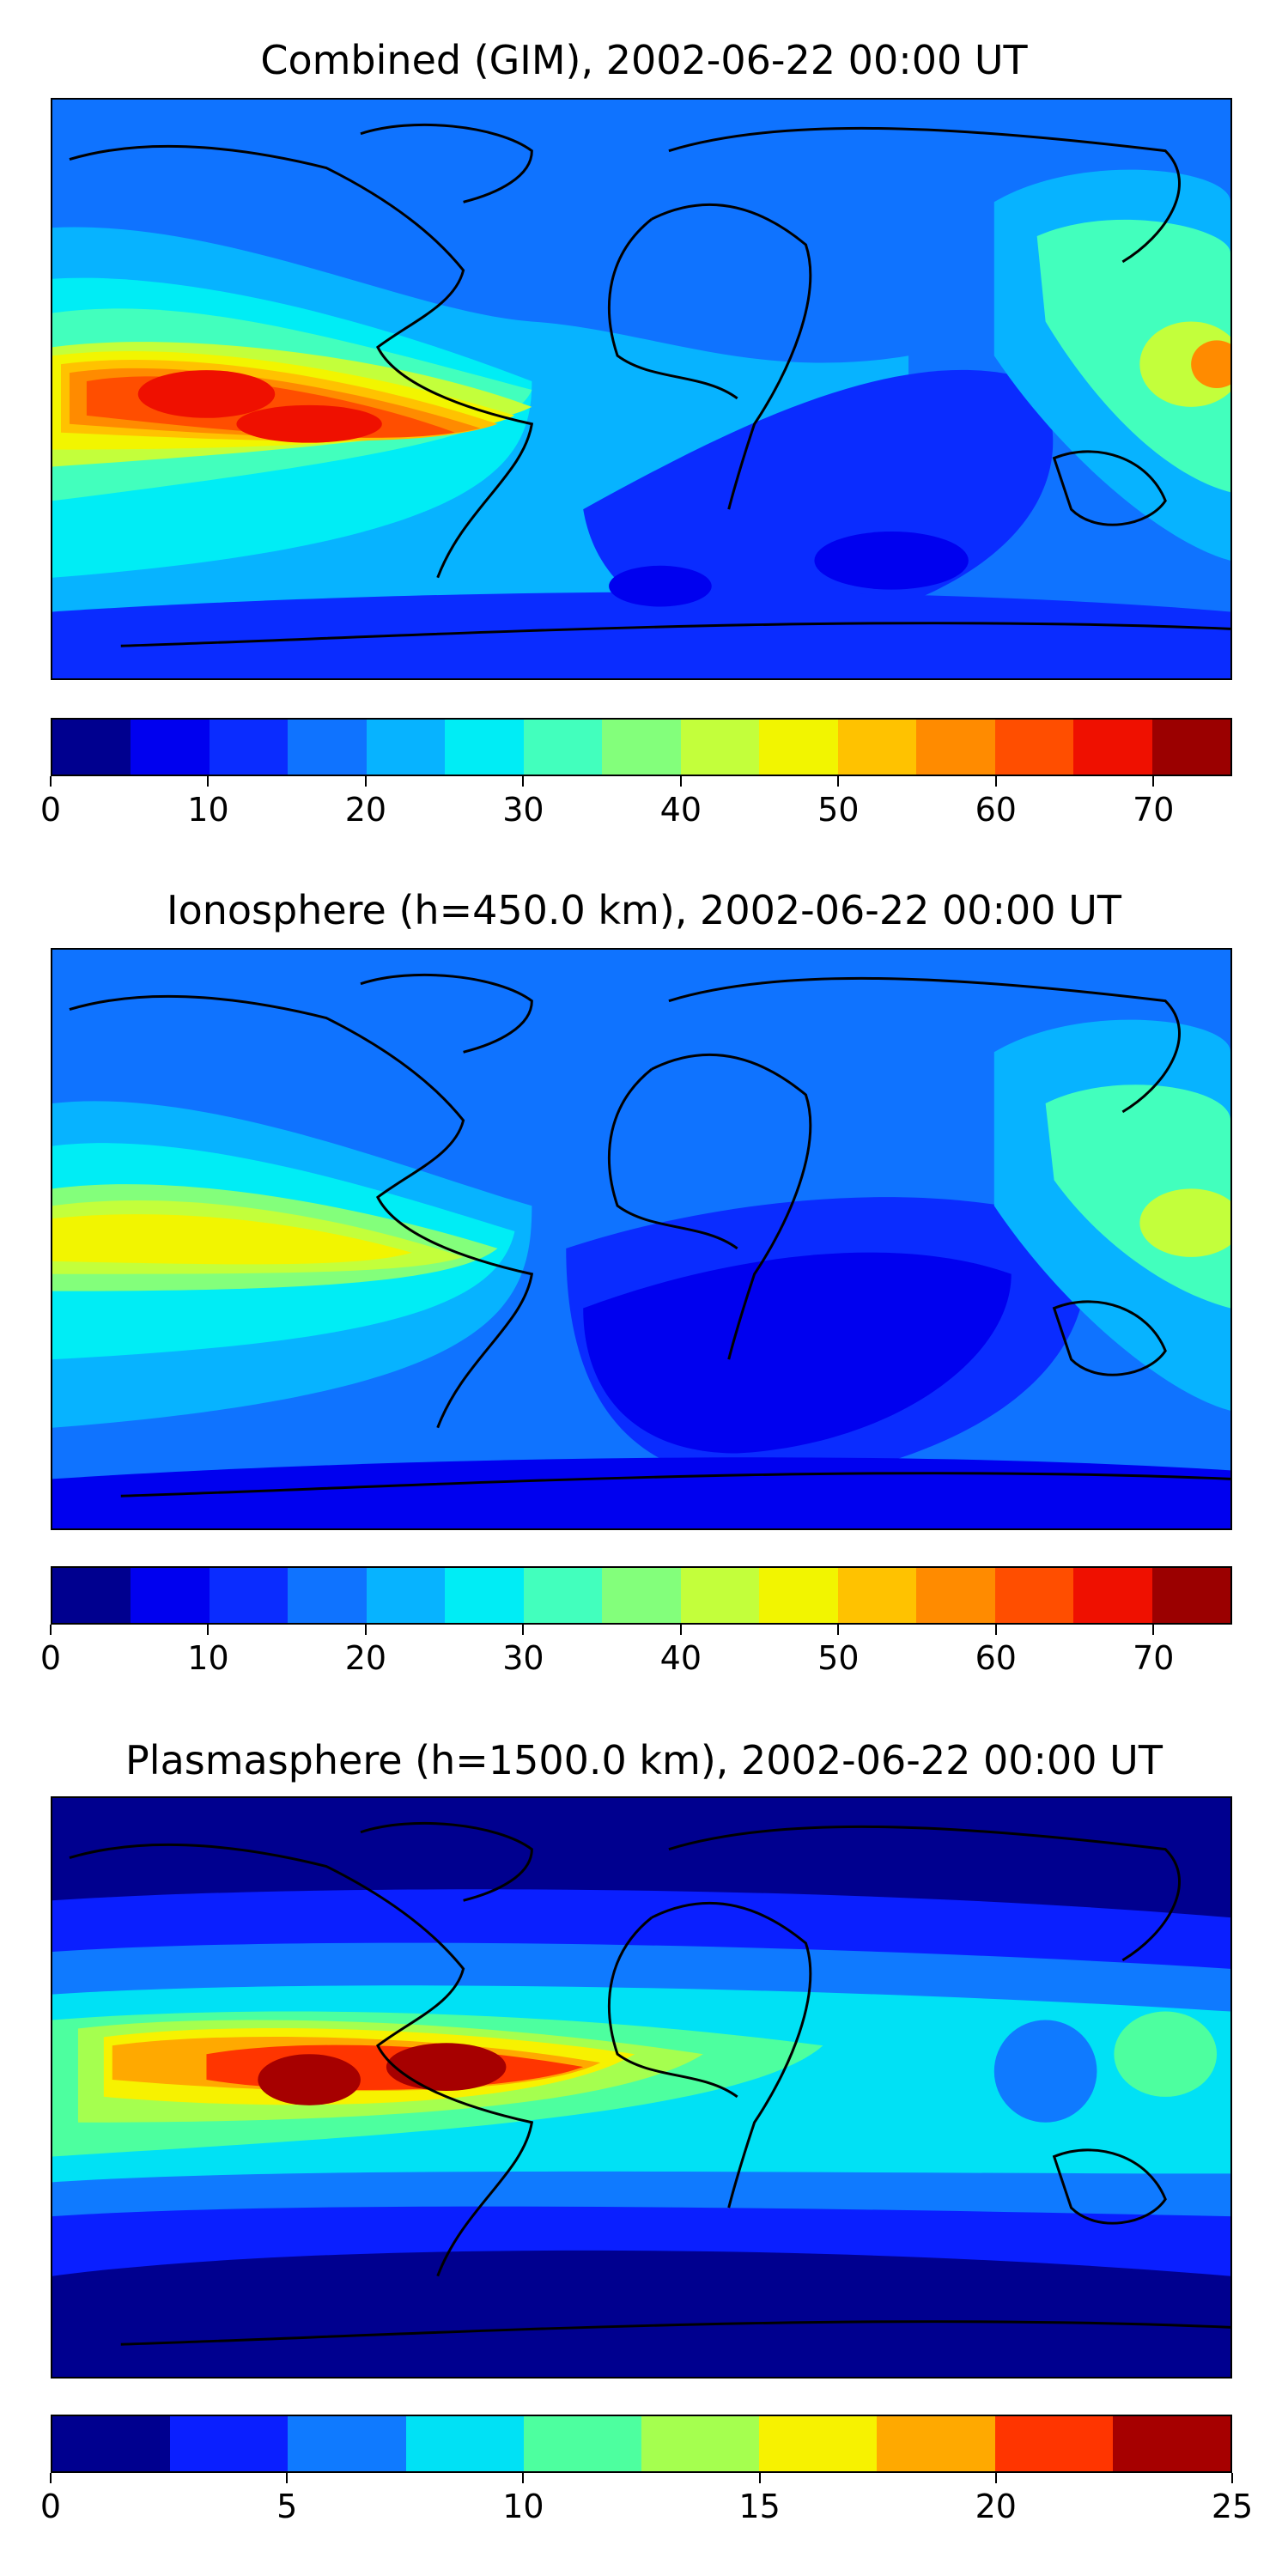 The image size is (1288, 2576). What do you see at coordinates (759, 2507) in the screenshot?
I see `colorbar-tick-label: 15` at bounding box center [759, 2507].